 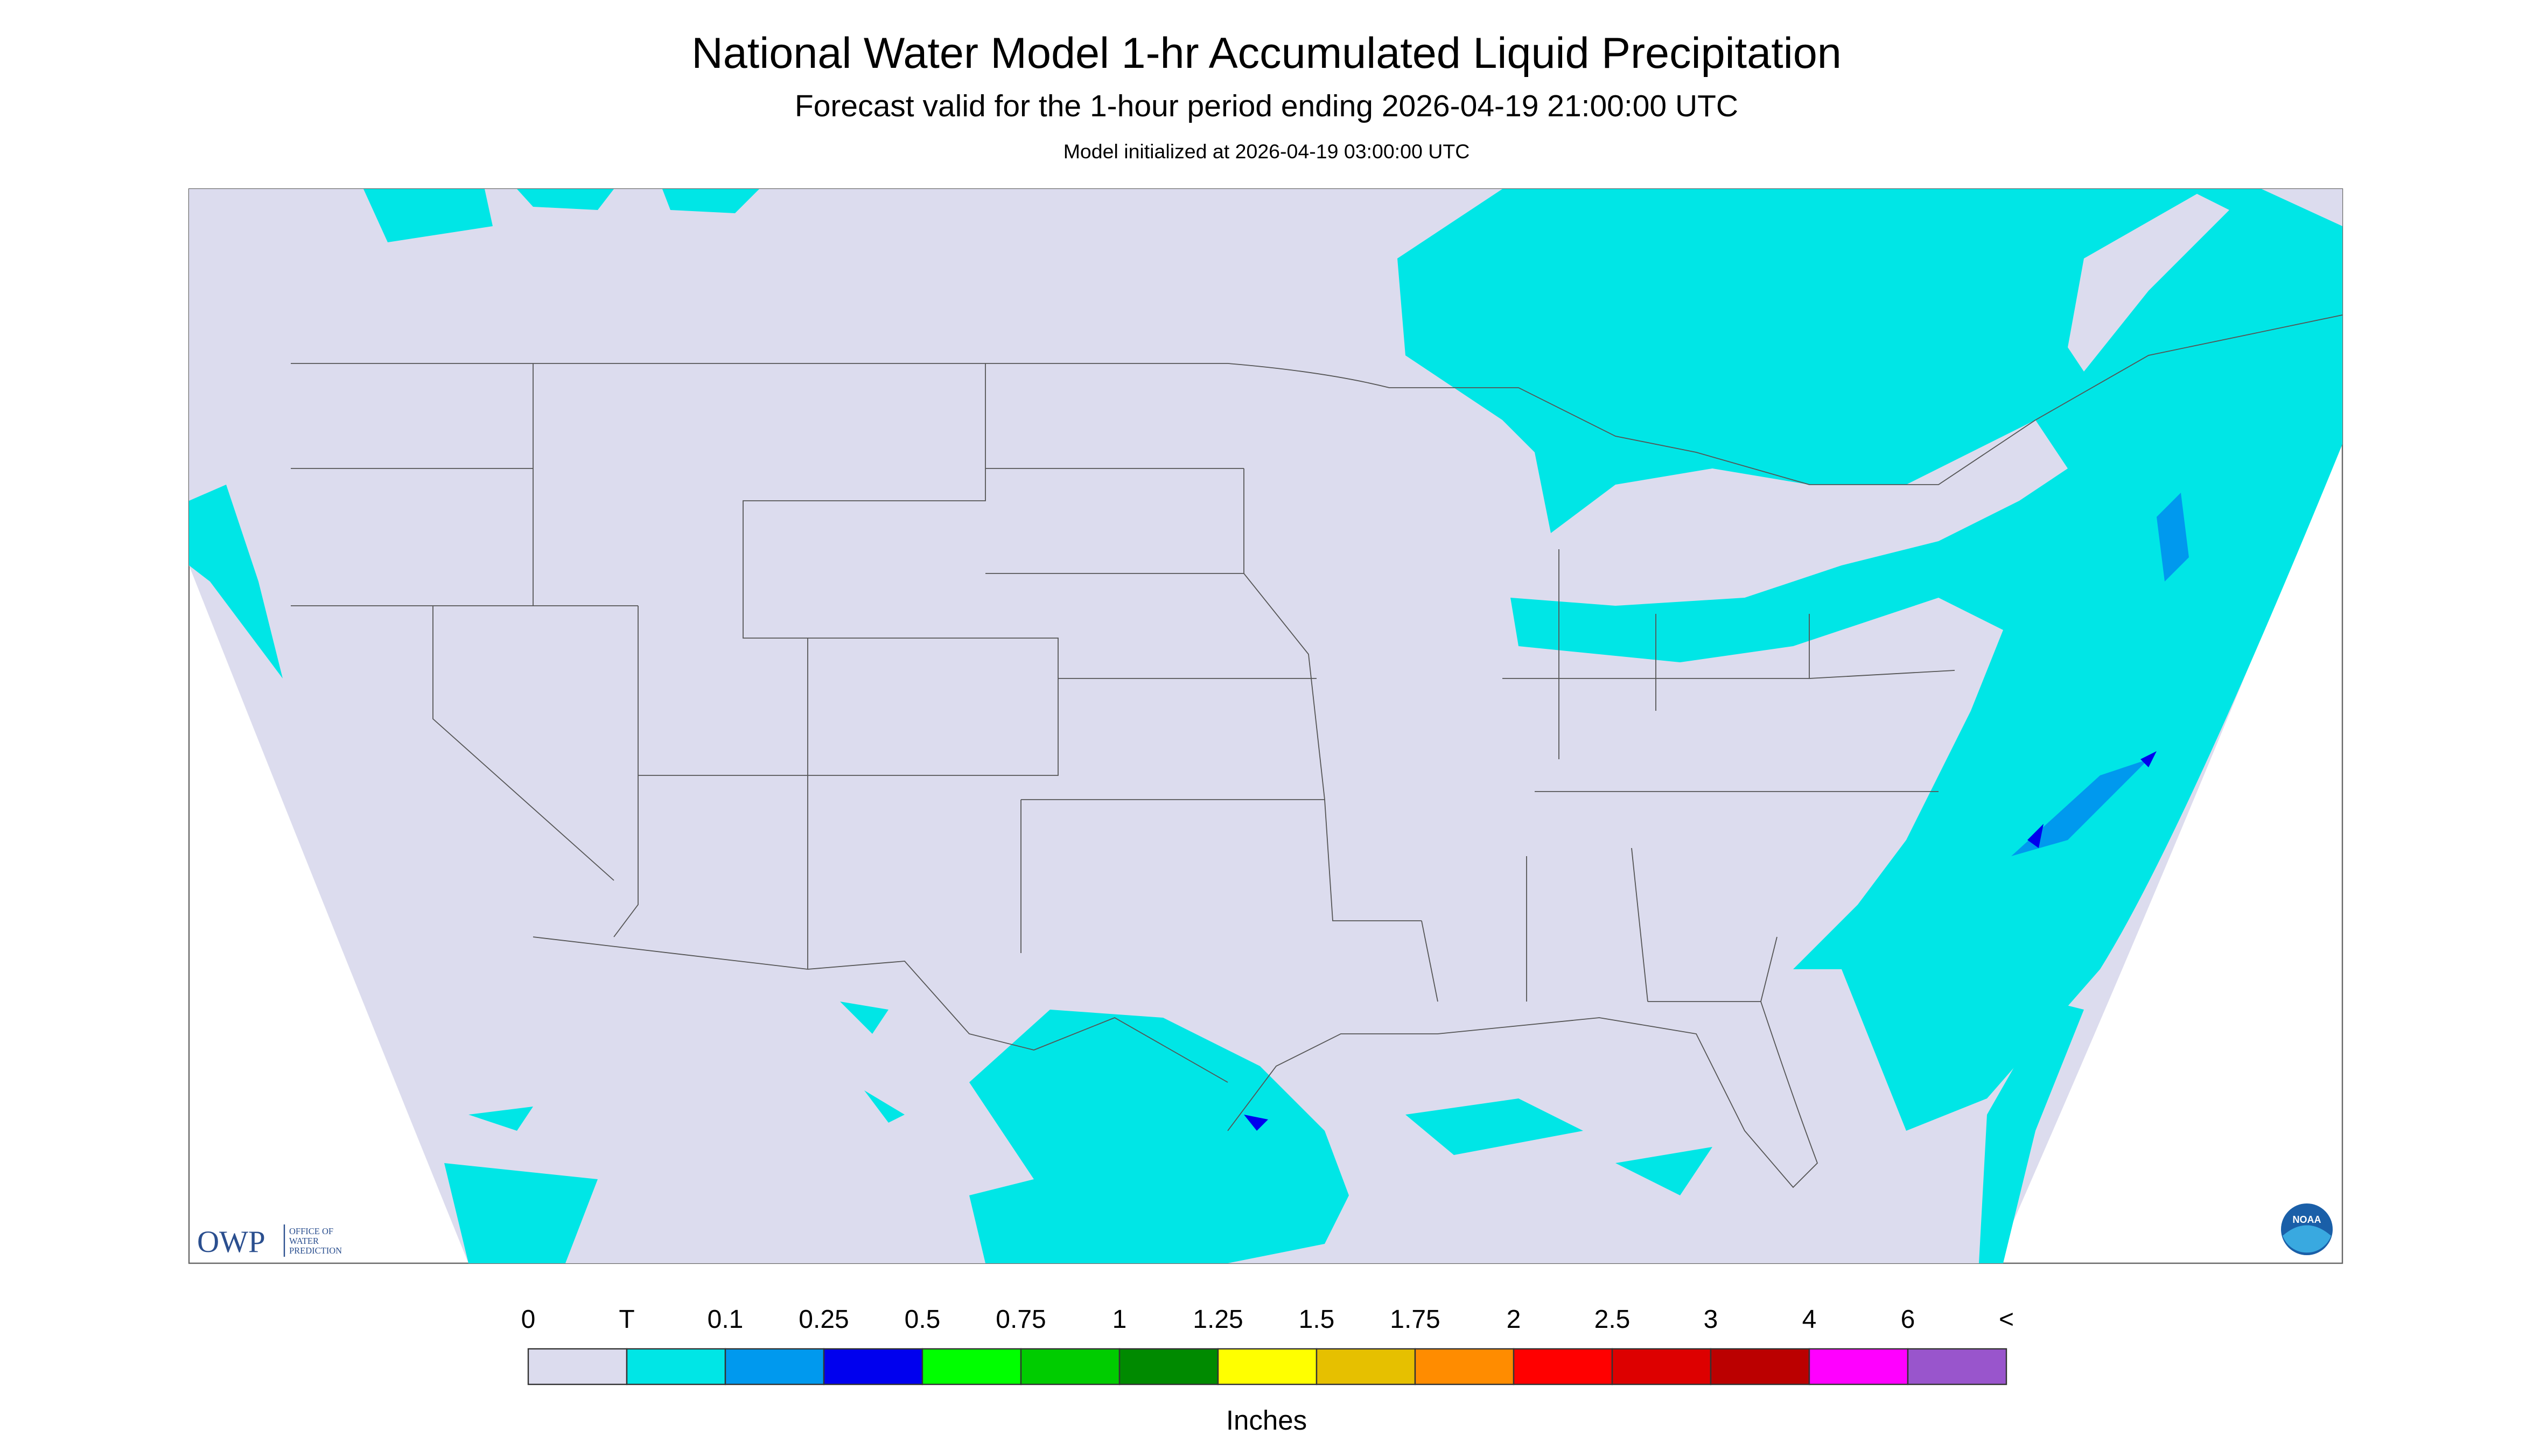 What do you see at coordinates (2307, 1219) in the screenshot?
I see `noaa-logo-text: NOAA` at bounding box center [2307, 1219].